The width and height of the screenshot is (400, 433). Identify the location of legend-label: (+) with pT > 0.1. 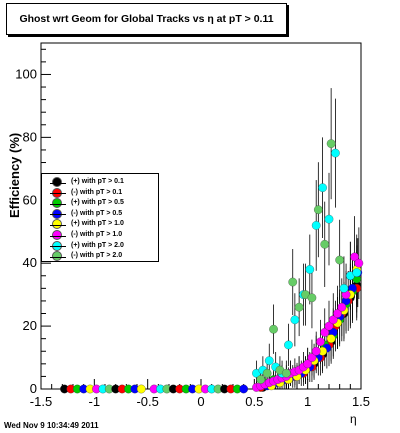
(97, 181).